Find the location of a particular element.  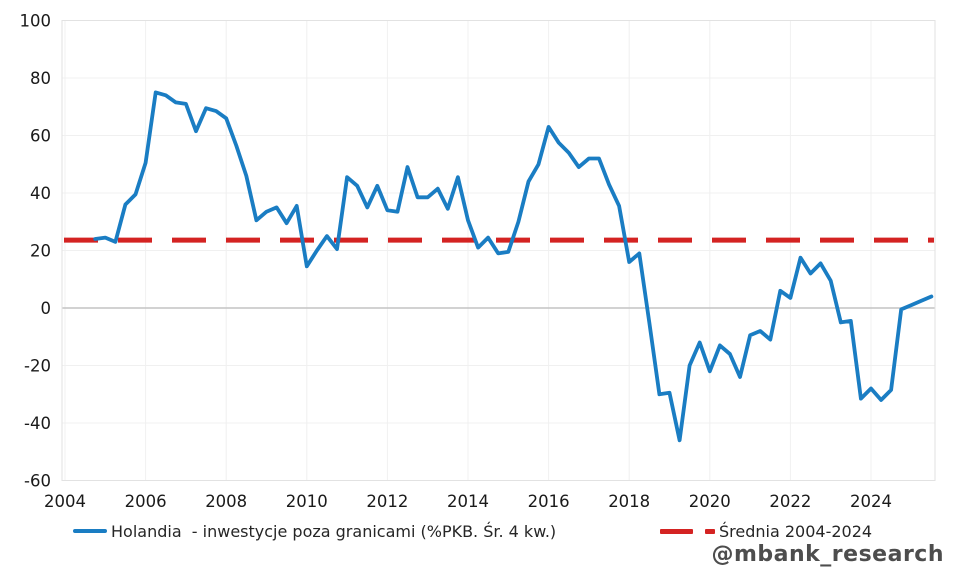

x-tick-label: 2004 is located at coordinates (65, 501).